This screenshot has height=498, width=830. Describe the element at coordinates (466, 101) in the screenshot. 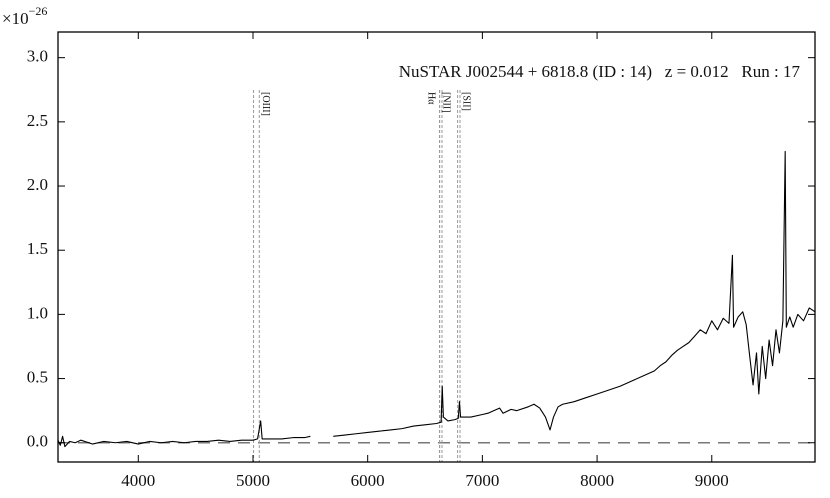

I see `emission-line-label: [SII]` at that location.